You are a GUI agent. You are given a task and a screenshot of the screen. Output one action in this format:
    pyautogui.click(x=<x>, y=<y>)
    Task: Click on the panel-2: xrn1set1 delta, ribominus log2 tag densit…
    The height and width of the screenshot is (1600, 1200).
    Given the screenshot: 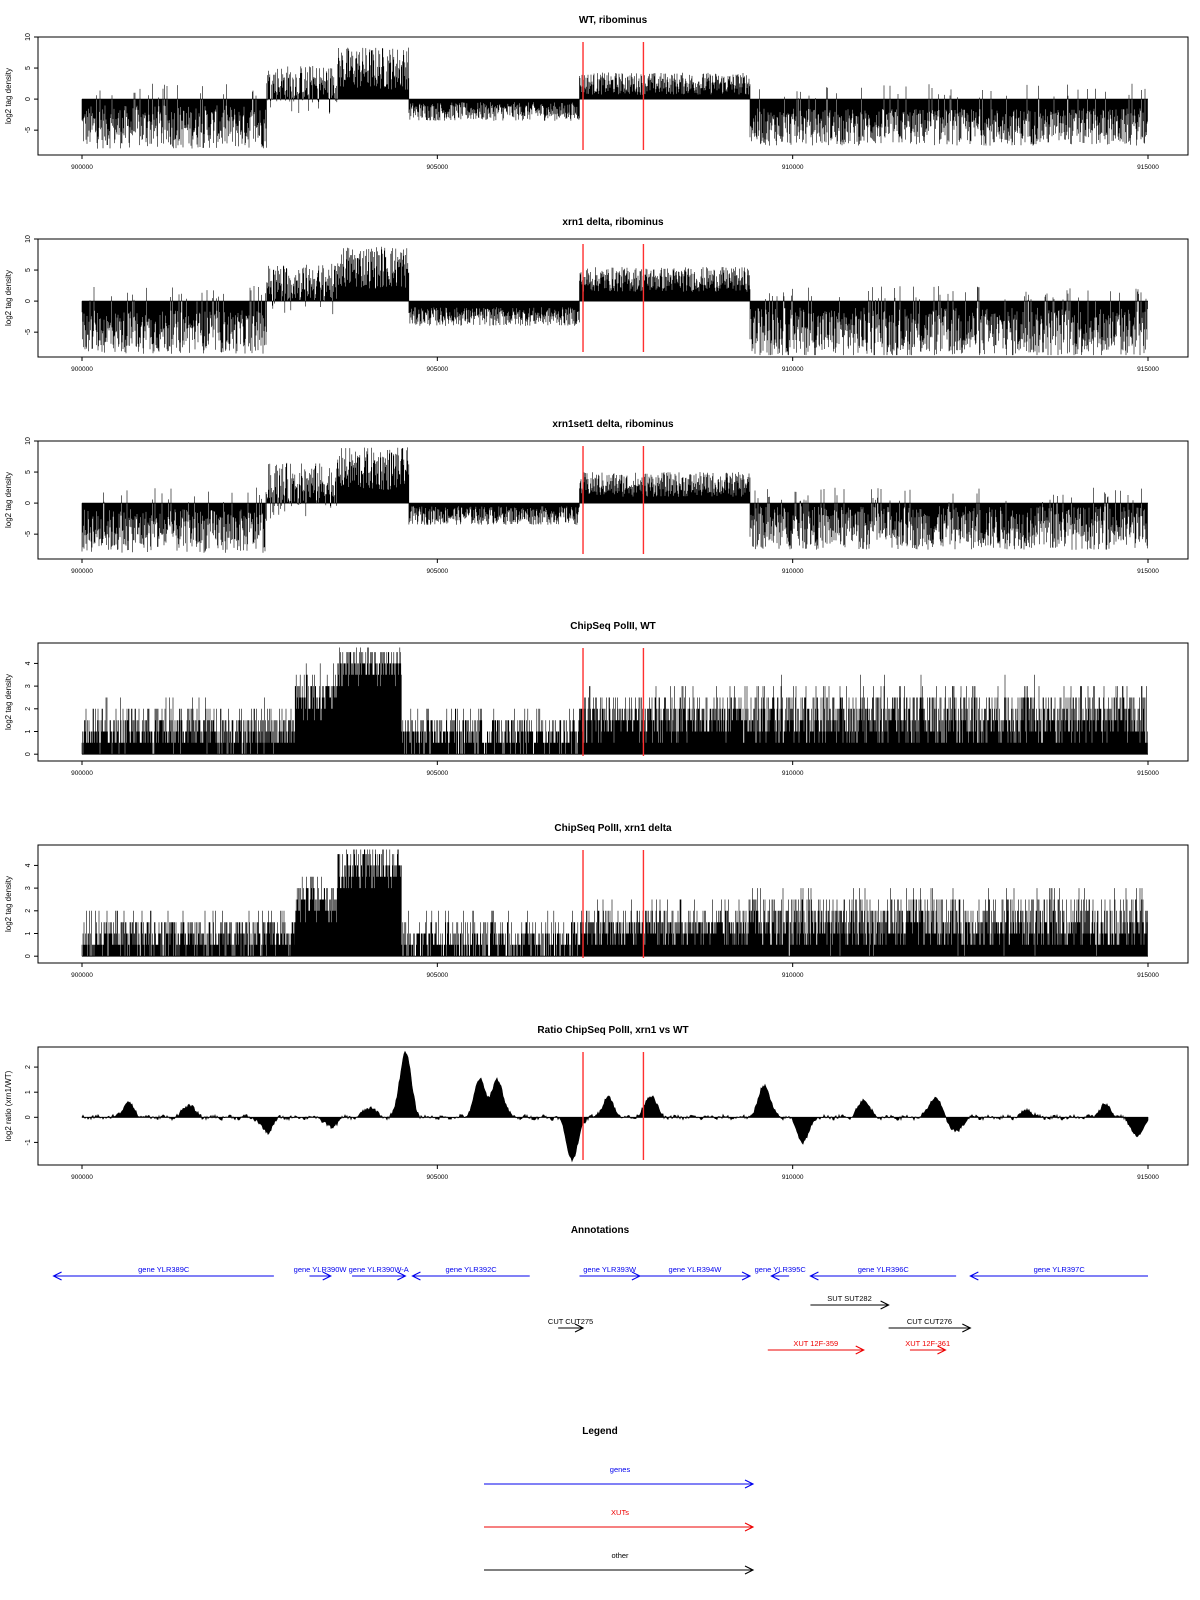 What is the action you would take?
    pyautogui.click(x=596, y=497)
    